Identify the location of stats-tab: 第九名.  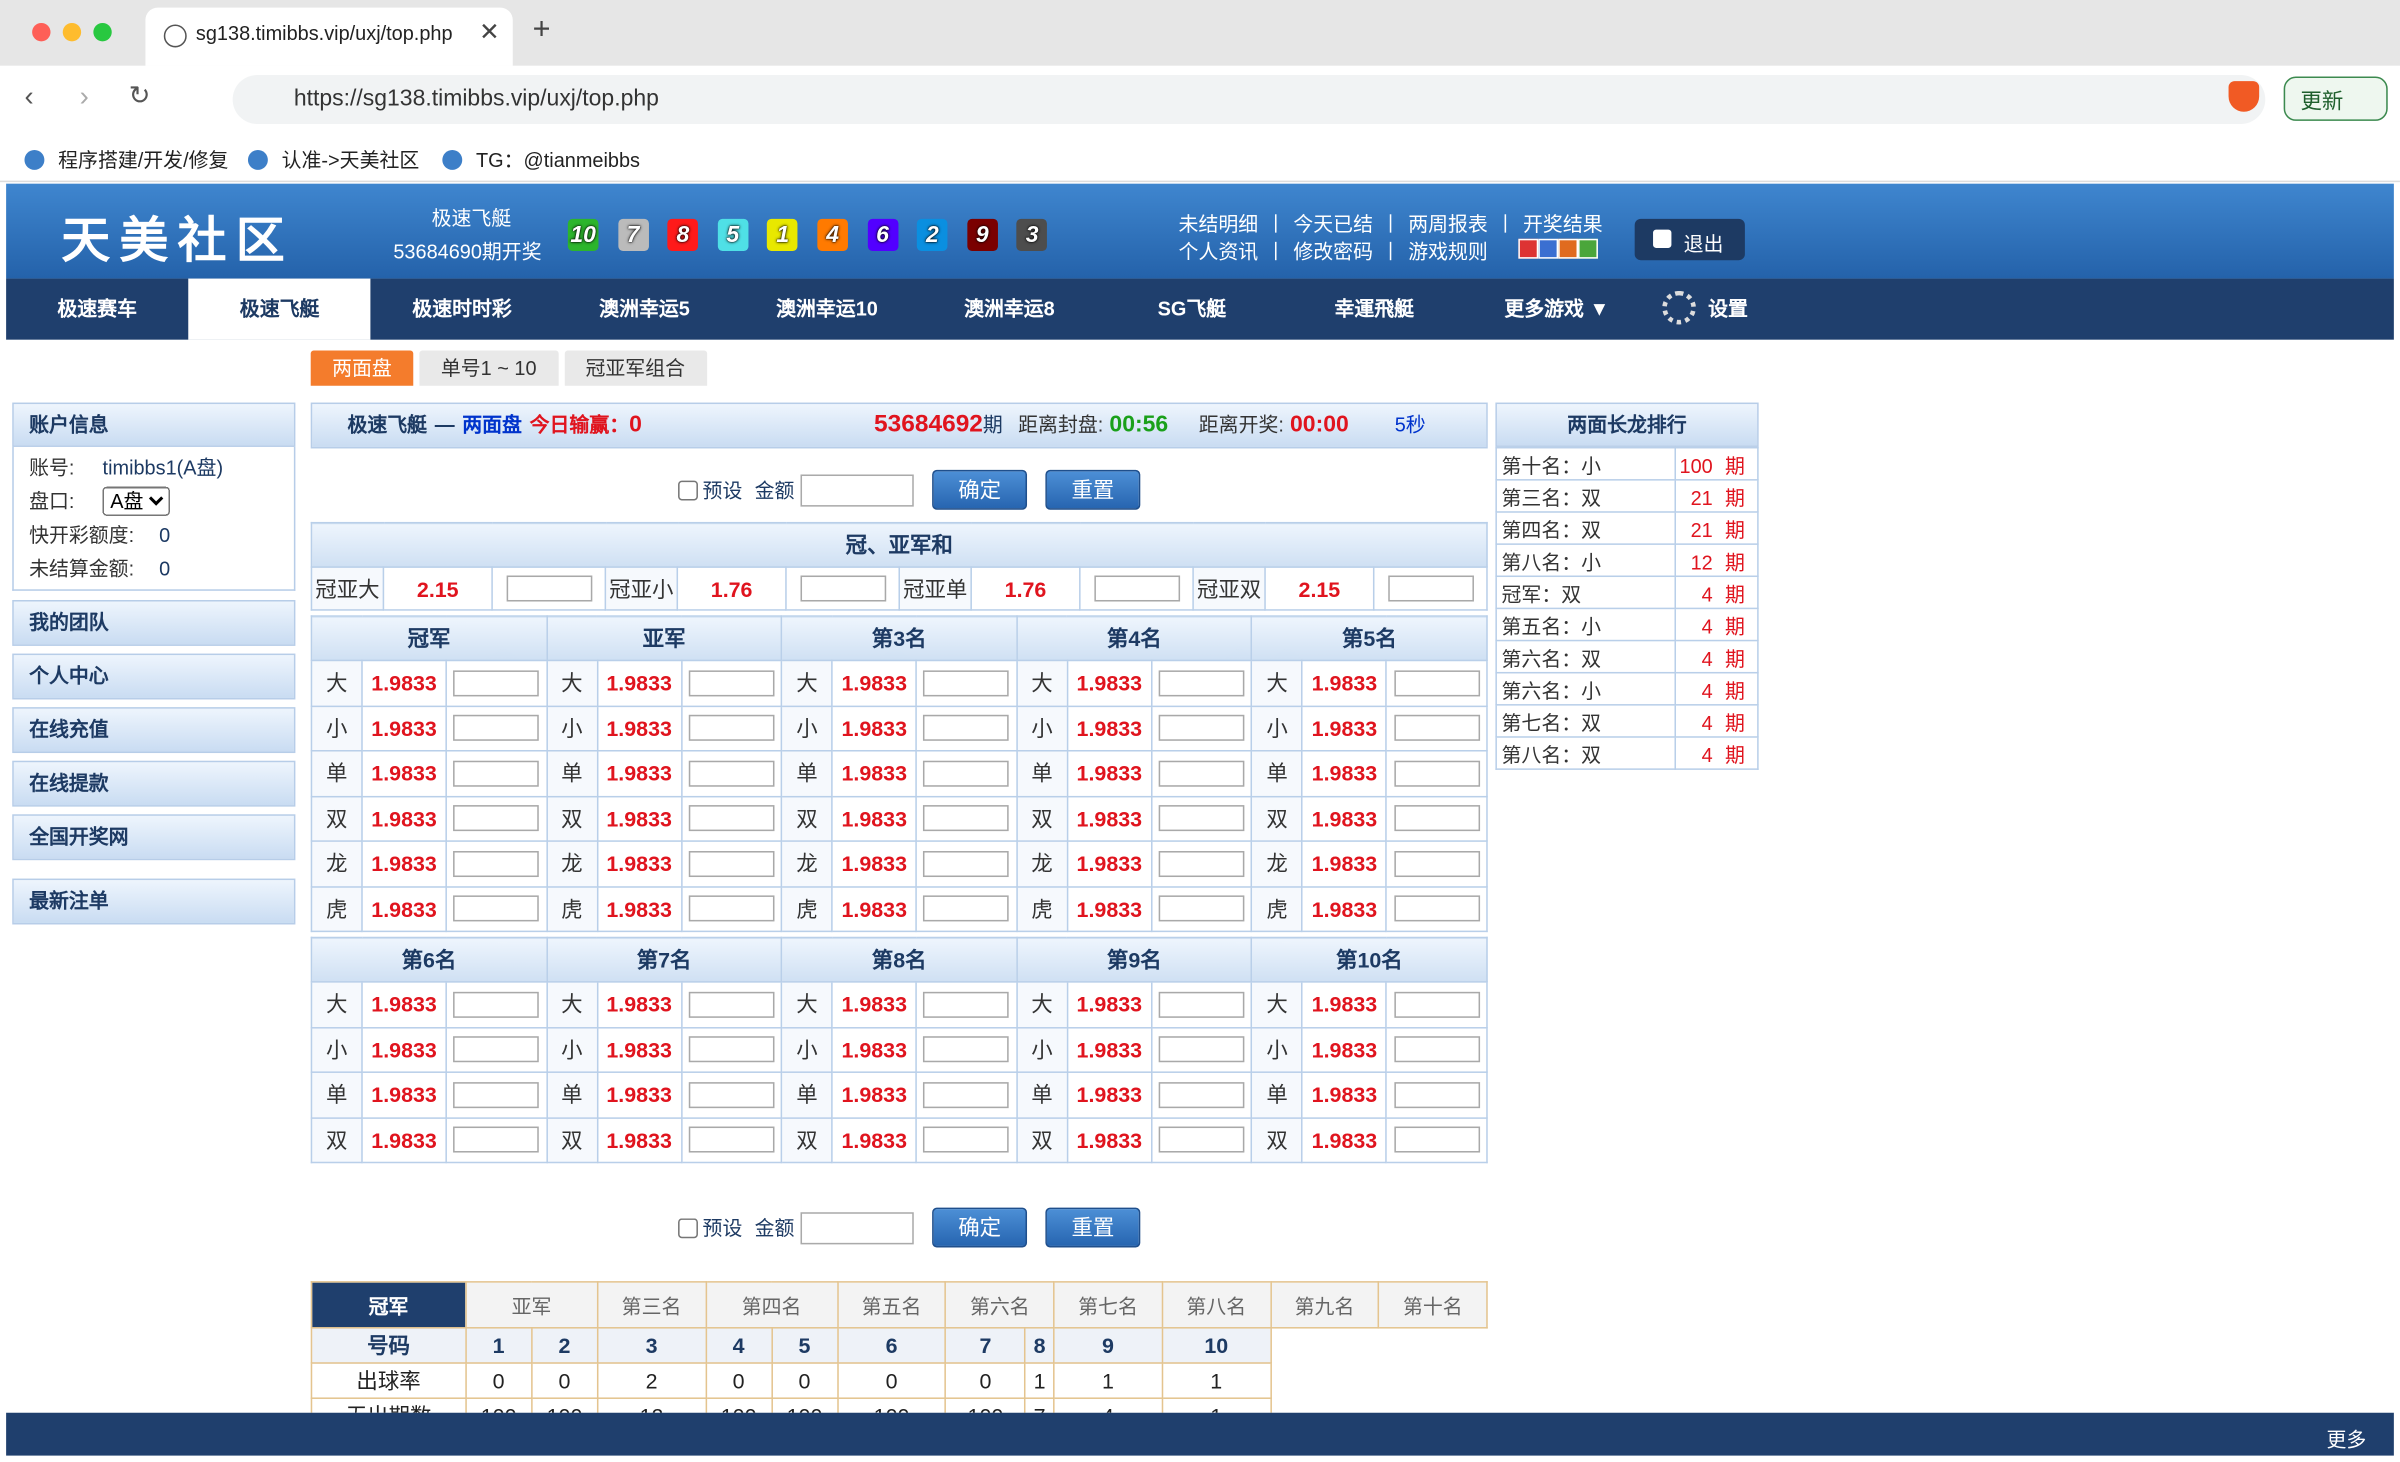
(1324, 1305).